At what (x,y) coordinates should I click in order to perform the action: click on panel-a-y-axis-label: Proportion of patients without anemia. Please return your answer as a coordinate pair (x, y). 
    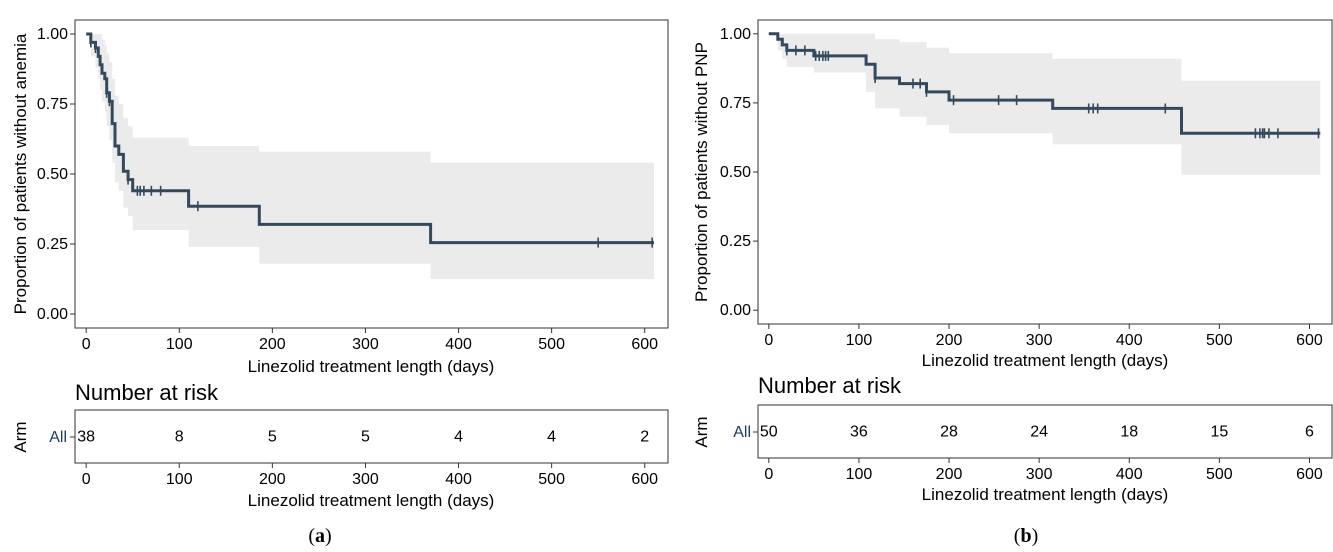
    Looking at the image, I should click on (20, 173).